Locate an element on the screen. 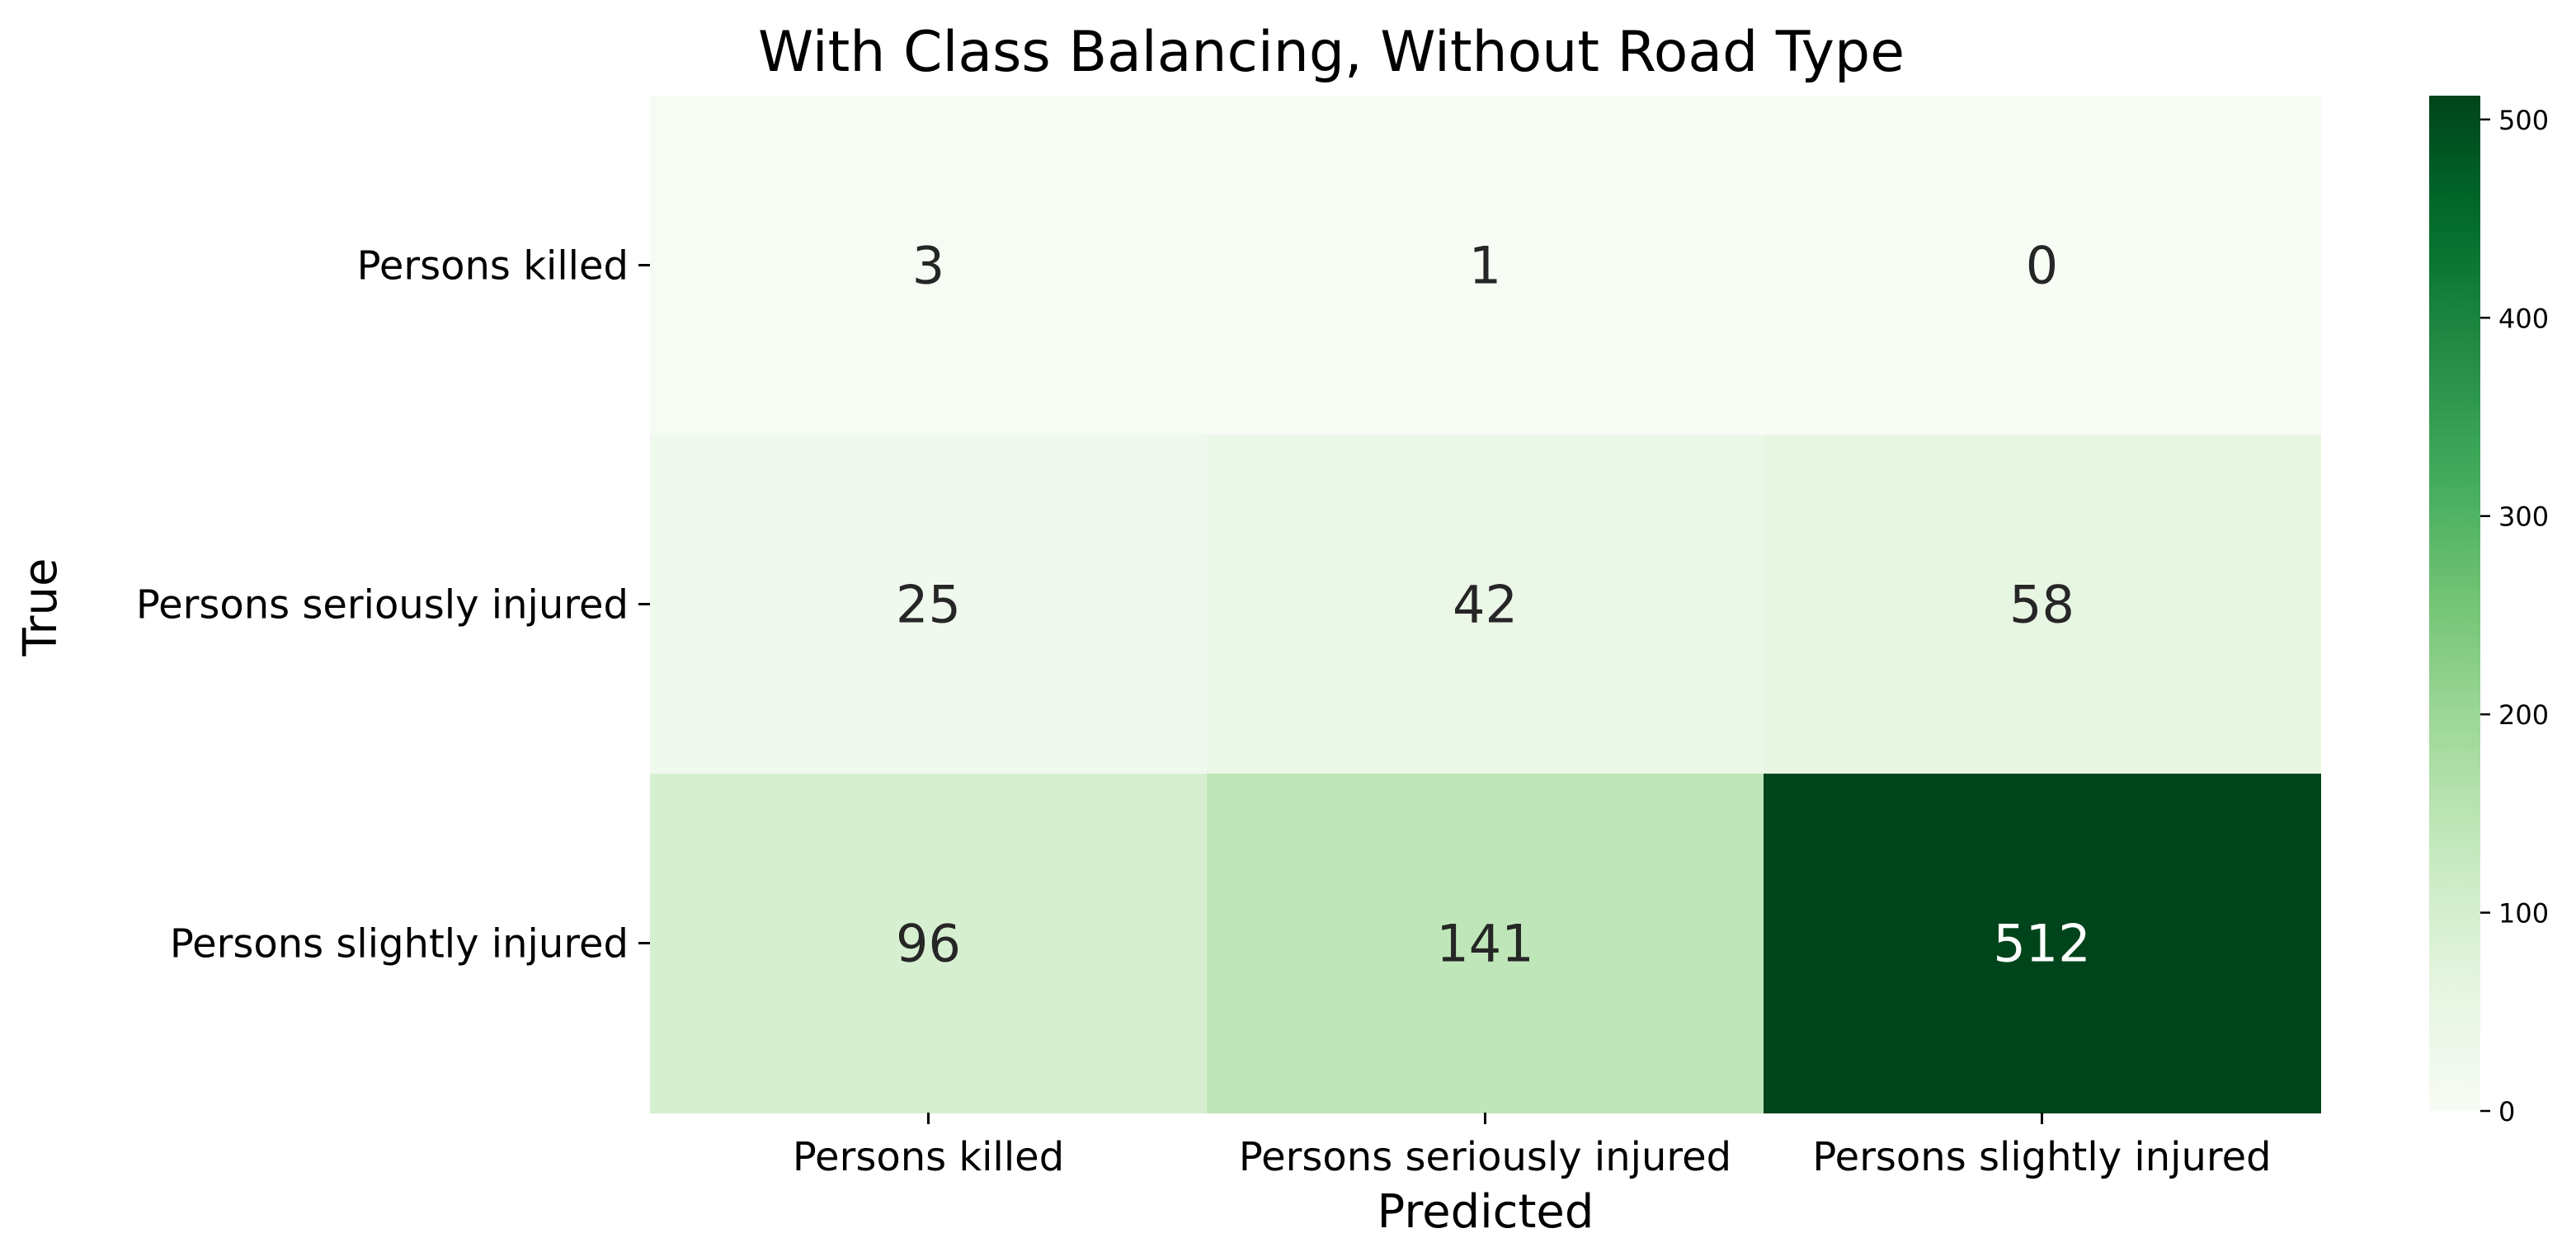  colorbar-tick-label: 0 is located at coordinates (2506, 1111).